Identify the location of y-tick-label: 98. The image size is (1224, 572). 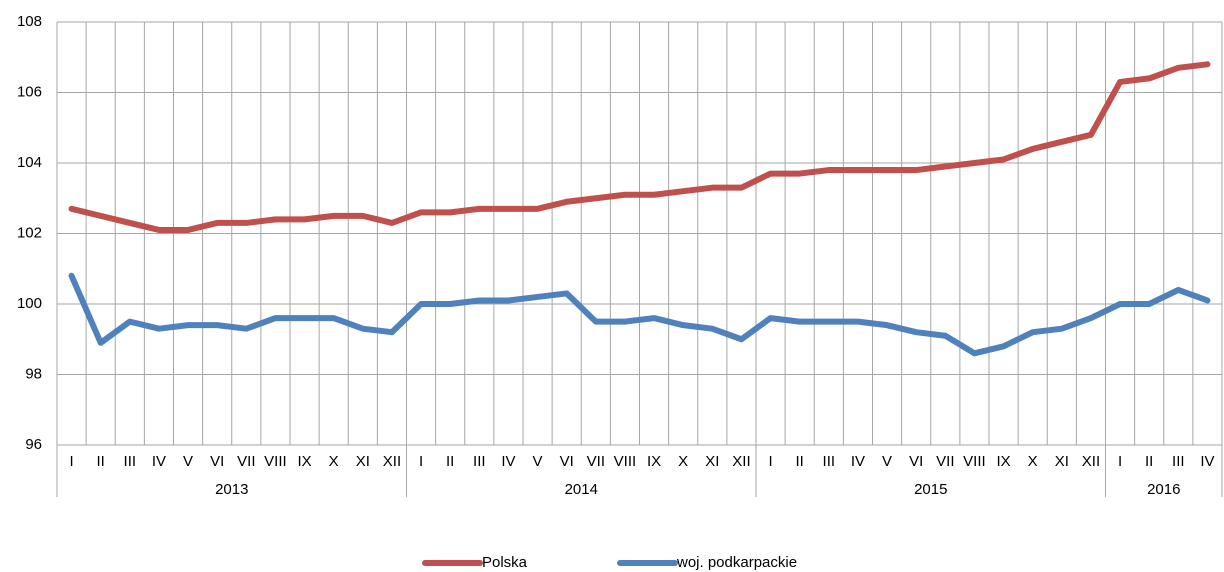
(33, 373).